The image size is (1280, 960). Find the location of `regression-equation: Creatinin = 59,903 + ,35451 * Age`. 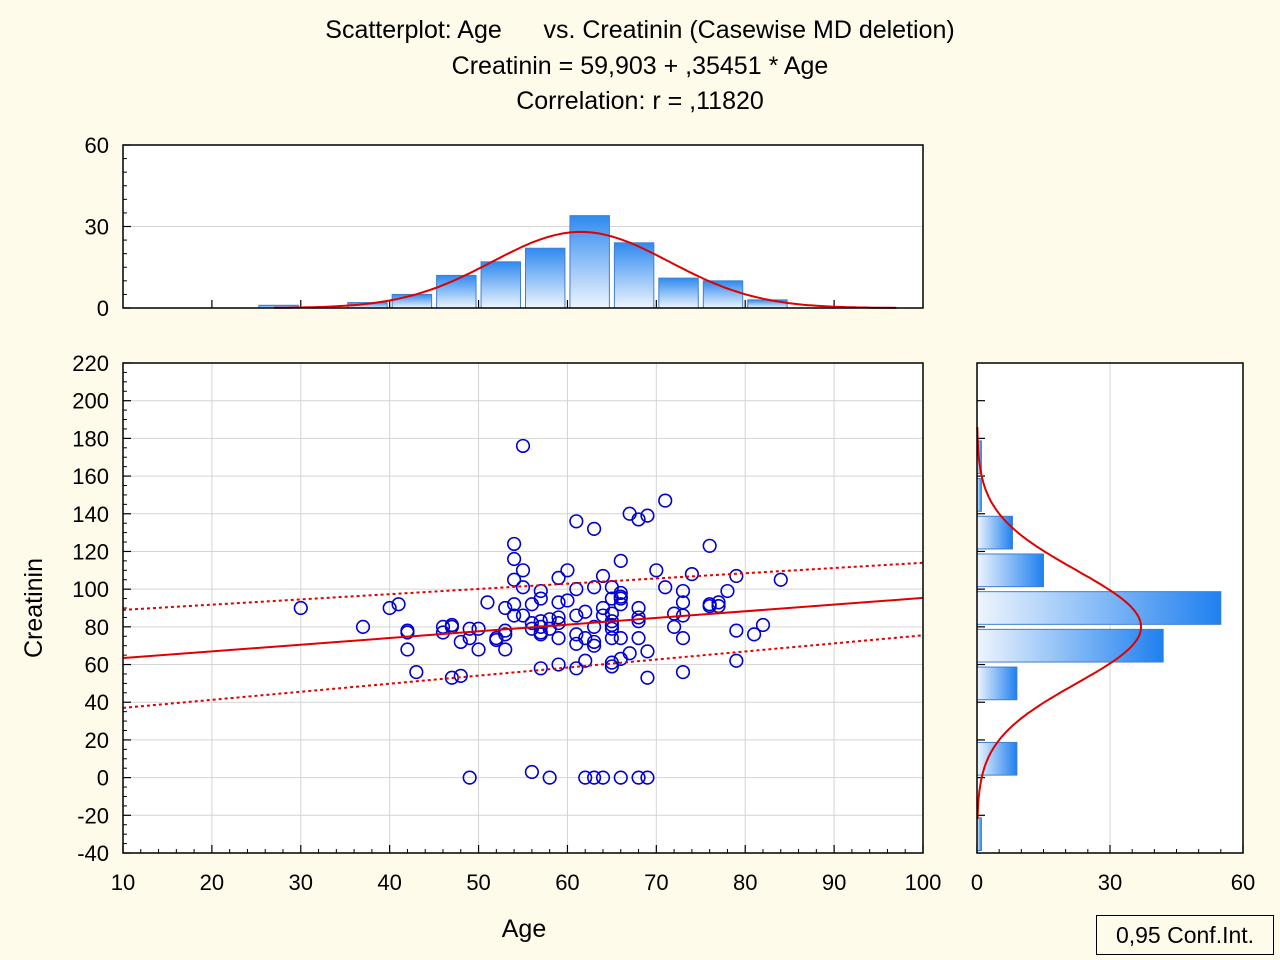

regression-equation: Creatinin = 59,903 + ,35451 * Age is located at coordinates (640, 66).